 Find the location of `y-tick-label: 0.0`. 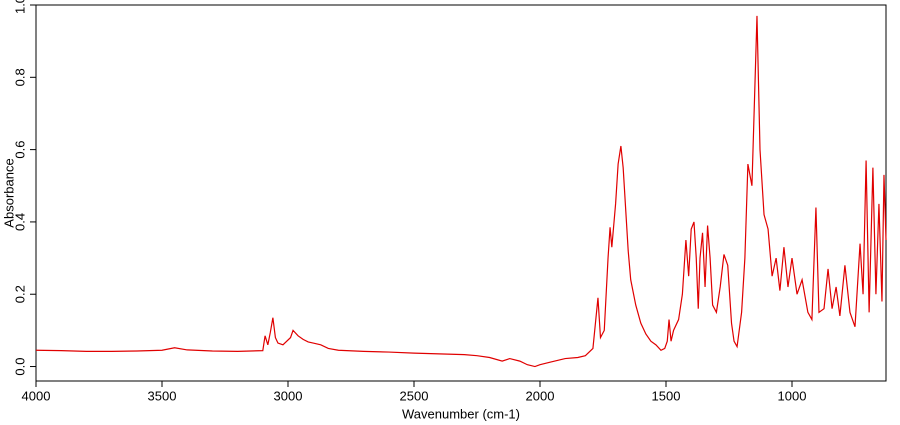

y-tick-label: 0.0 is located at coordinates (19, 366).